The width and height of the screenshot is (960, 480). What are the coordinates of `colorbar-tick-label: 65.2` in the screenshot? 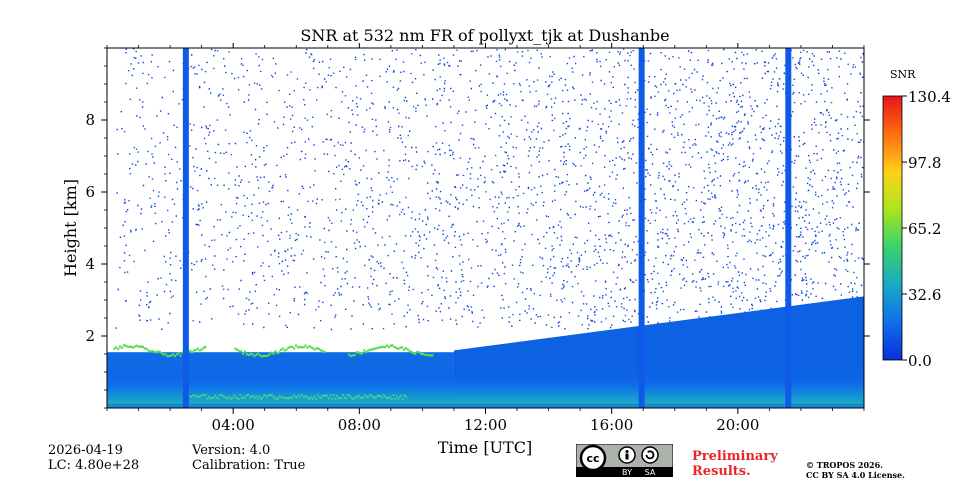 It's located at (924, 229).